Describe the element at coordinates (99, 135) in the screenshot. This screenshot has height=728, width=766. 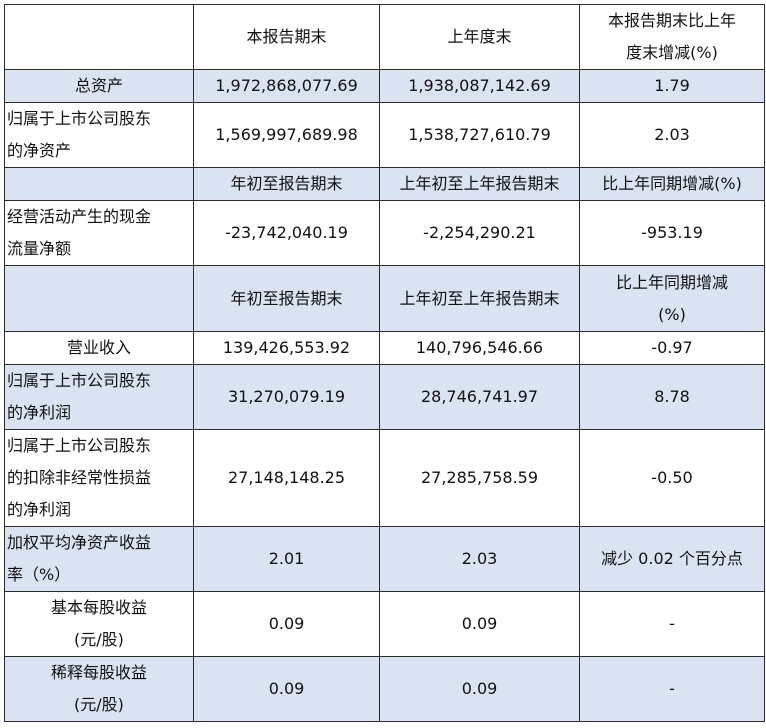
I see `row-label-net-assets: 归属于上市公司股东 的净资产` at that location.